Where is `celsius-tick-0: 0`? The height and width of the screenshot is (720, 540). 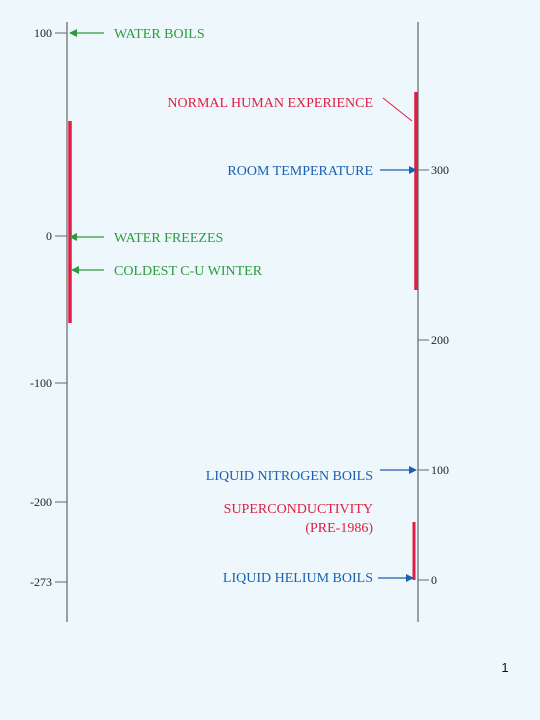 celsius-tick-0: 0 is located at coordinates (49, 236).